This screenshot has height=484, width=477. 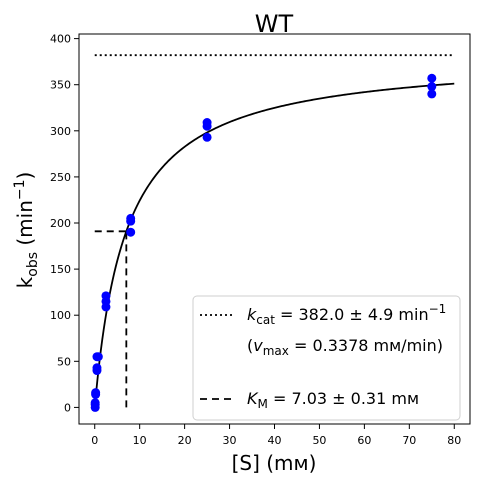 What do you see at coordinates (409, 440) in the screenshot?
I see `x-tick-label-70: 70` at bounding box center [409, 440].